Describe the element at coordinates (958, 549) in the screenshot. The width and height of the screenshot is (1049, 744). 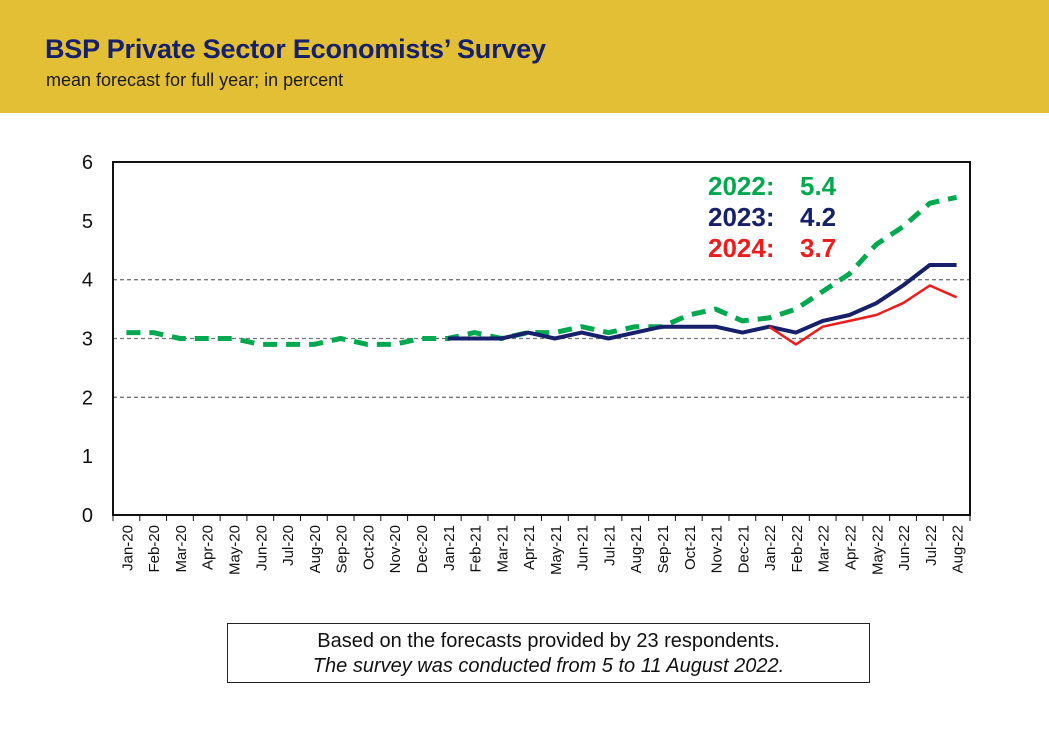
I see `x-tick-label: Aug-22` at that location.